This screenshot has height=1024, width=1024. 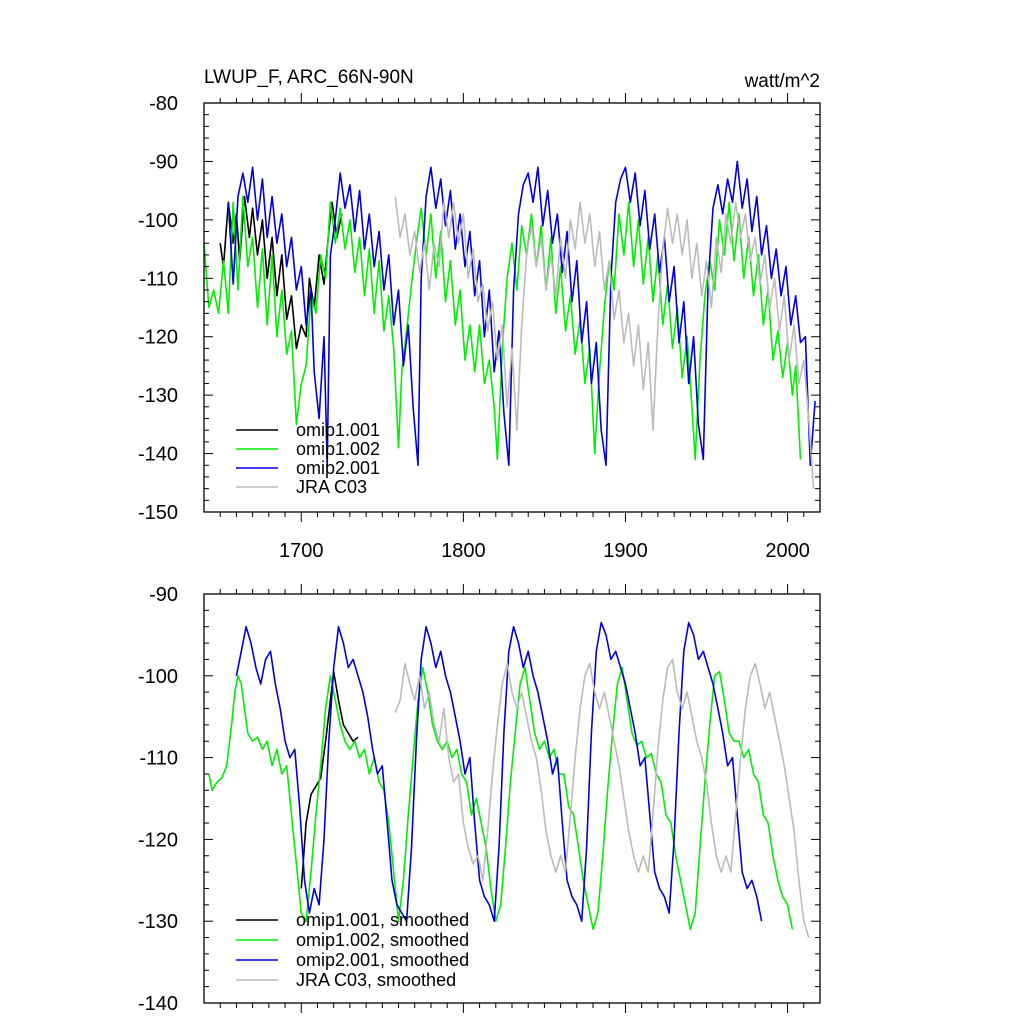 I want to click on y-tick-label: -150, so click(x=158, y=513).